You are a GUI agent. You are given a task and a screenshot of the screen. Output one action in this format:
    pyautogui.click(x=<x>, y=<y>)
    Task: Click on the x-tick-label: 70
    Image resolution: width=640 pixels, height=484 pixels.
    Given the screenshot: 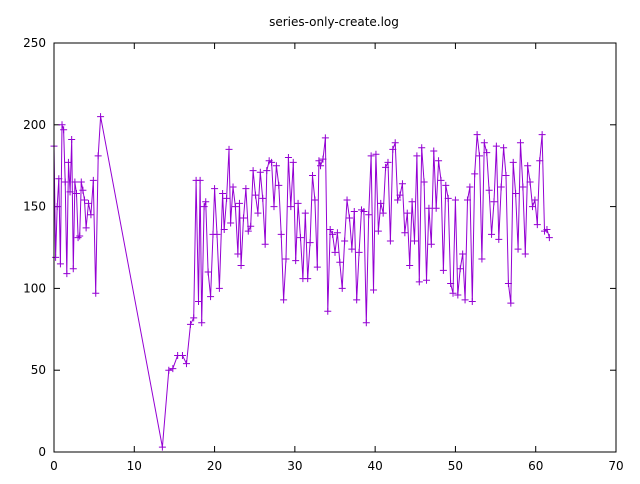 What is the action you would take?
    pyautogui.click(x=615, y=466)
    